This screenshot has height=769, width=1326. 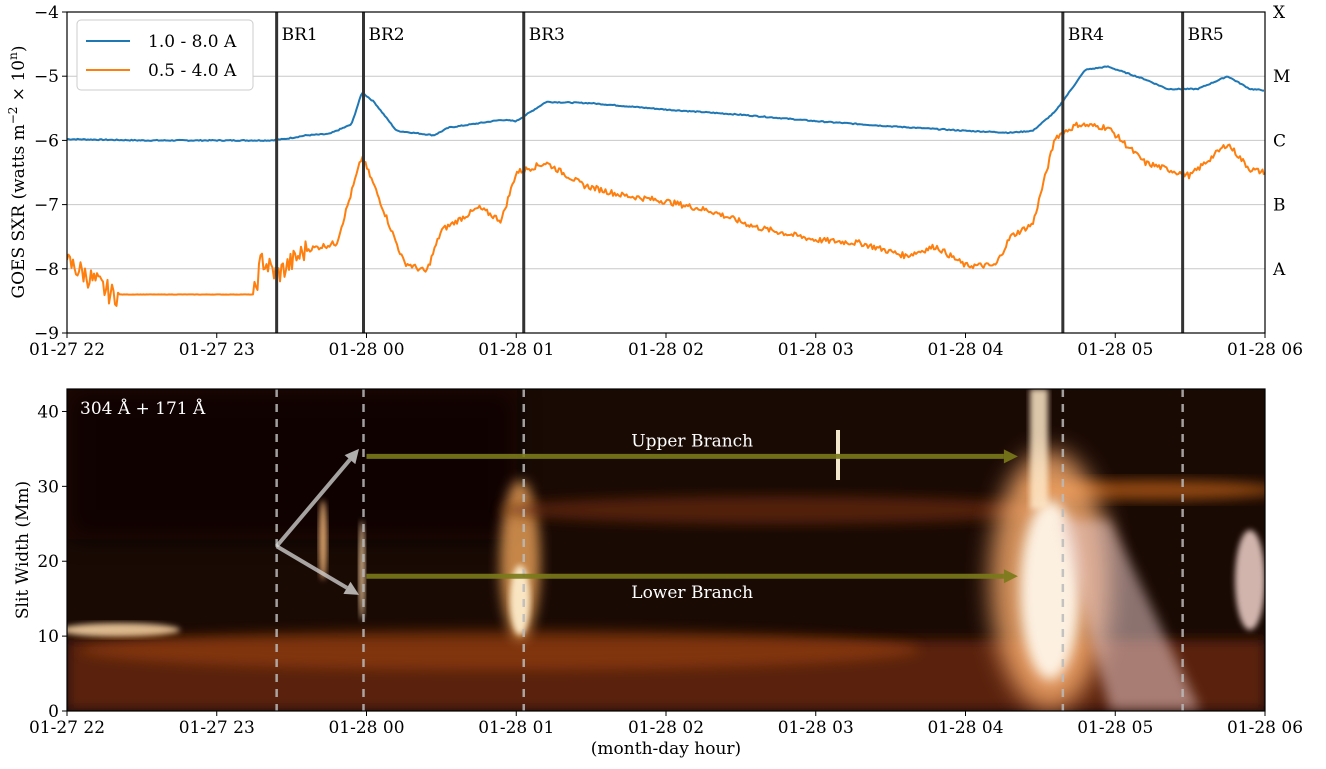 I want to click on marker-label-BR3: BR3, so click(x=547, y=35).